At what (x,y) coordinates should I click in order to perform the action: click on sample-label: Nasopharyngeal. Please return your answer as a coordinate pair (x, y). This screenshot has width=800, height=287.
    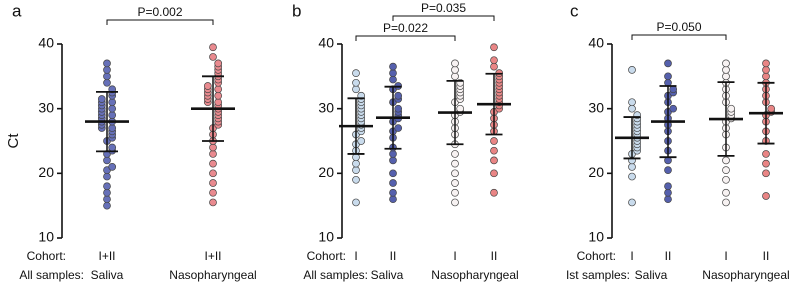
    Looking at the image, I should click on (745, 275).